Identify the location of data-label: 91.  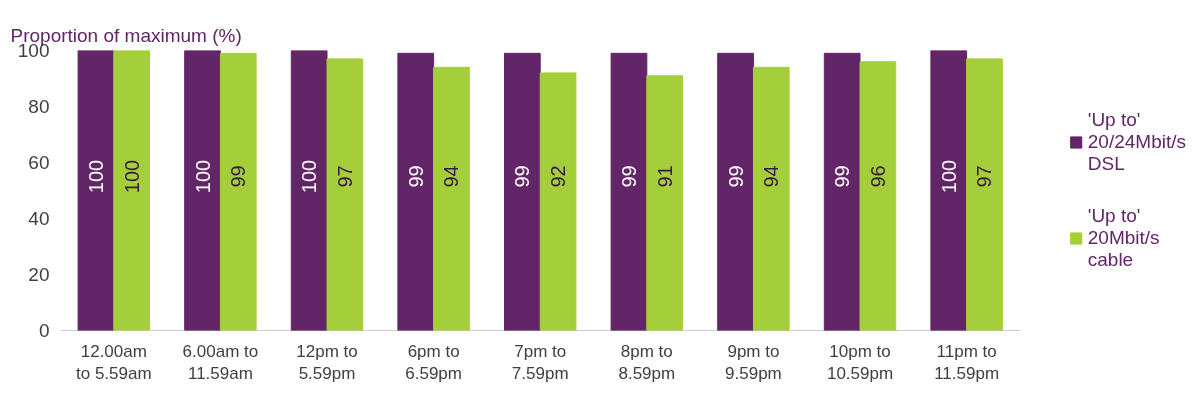
(664, 176).